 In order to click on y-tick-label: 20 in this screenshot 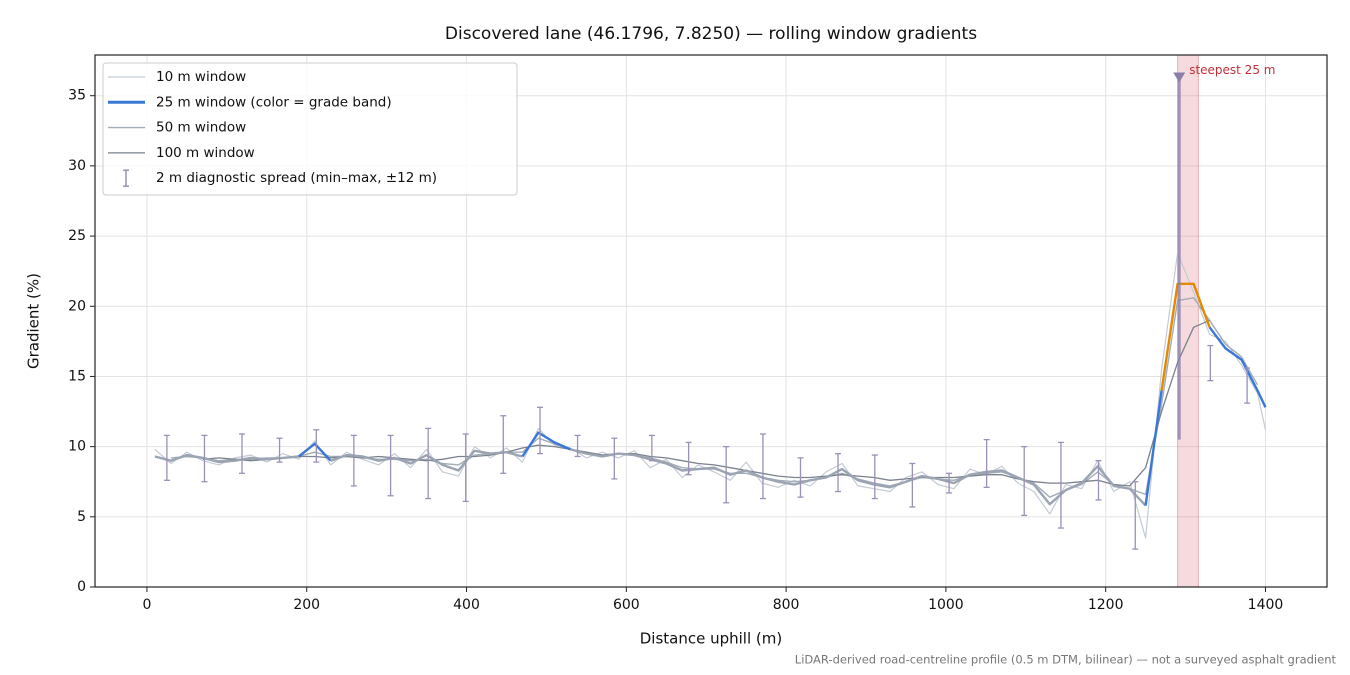, I will do `click(77, 306)`.